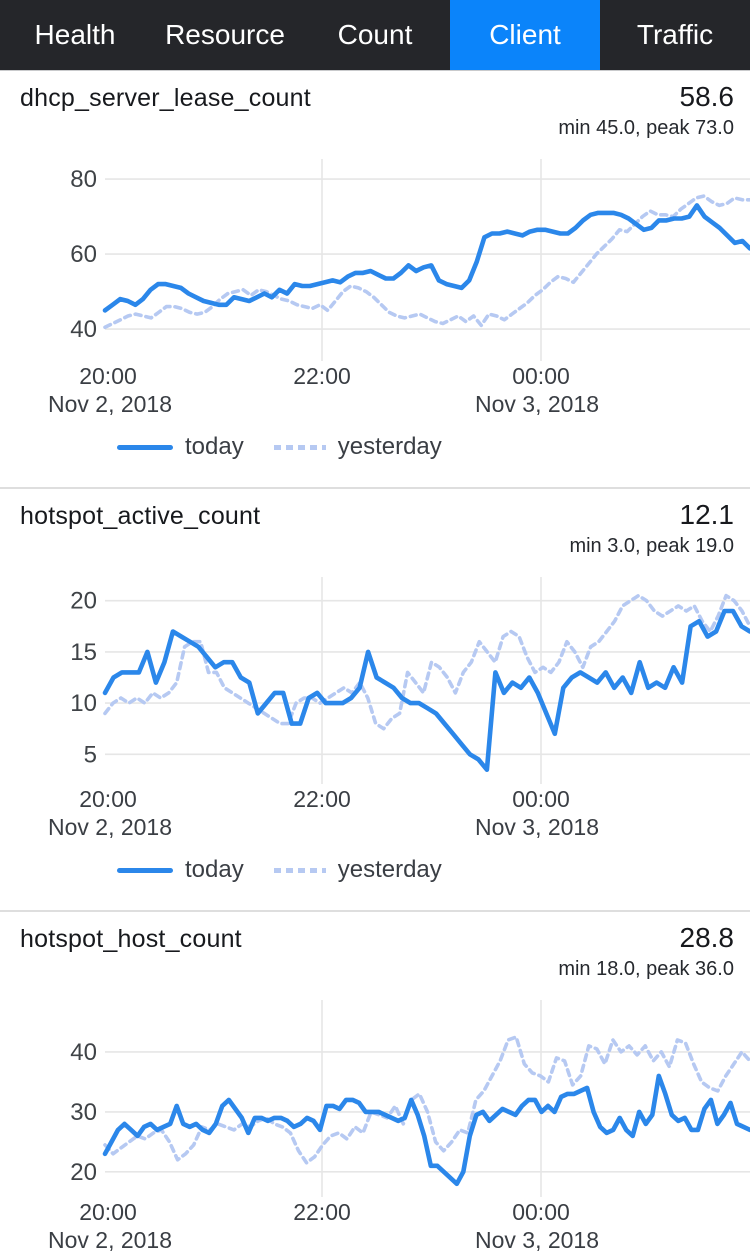 The height and width of the screenshot is (1254, 750). What do you see at coordinates (75, 34) in the screenshot?
I see `tab-health: Health` at bounding box center [75, 34].